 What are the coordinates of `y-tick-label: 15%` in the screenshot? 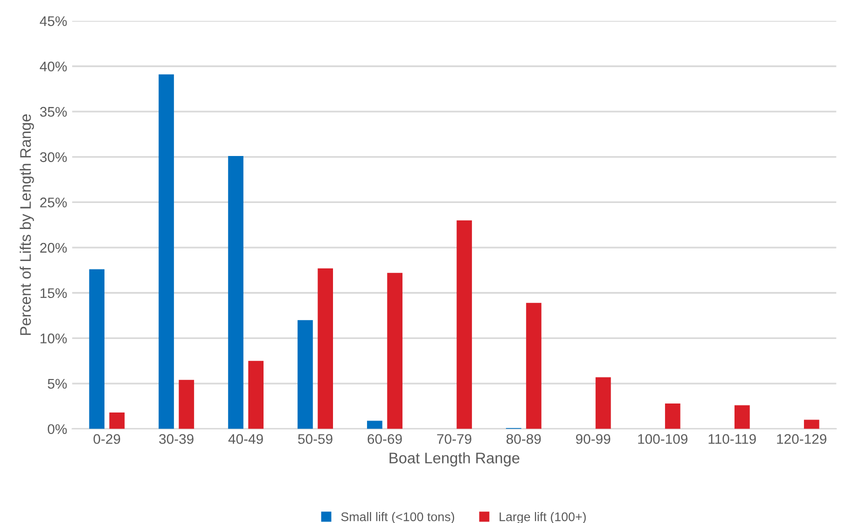 It's located at (53, 293).